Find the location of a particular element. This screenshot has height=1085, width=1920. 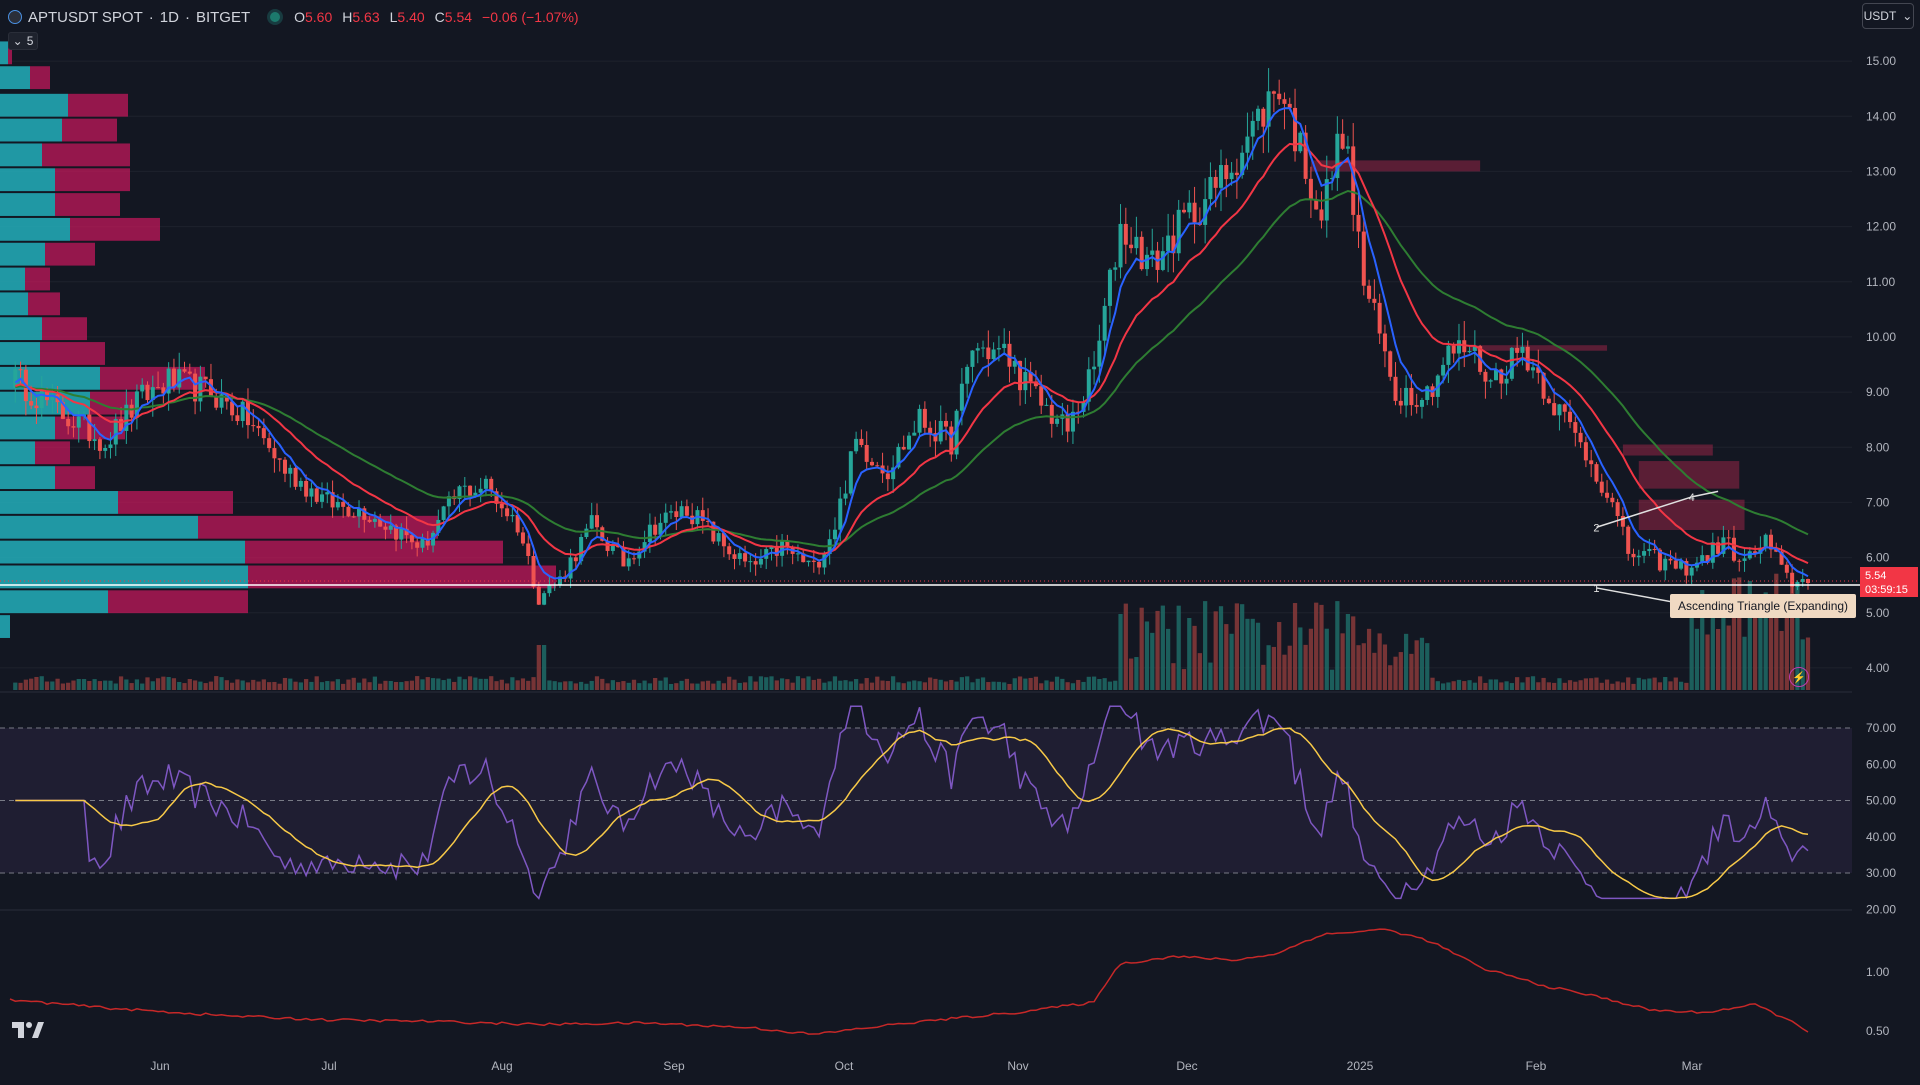

interval-label: 1D is located at coordinates (169, 17).